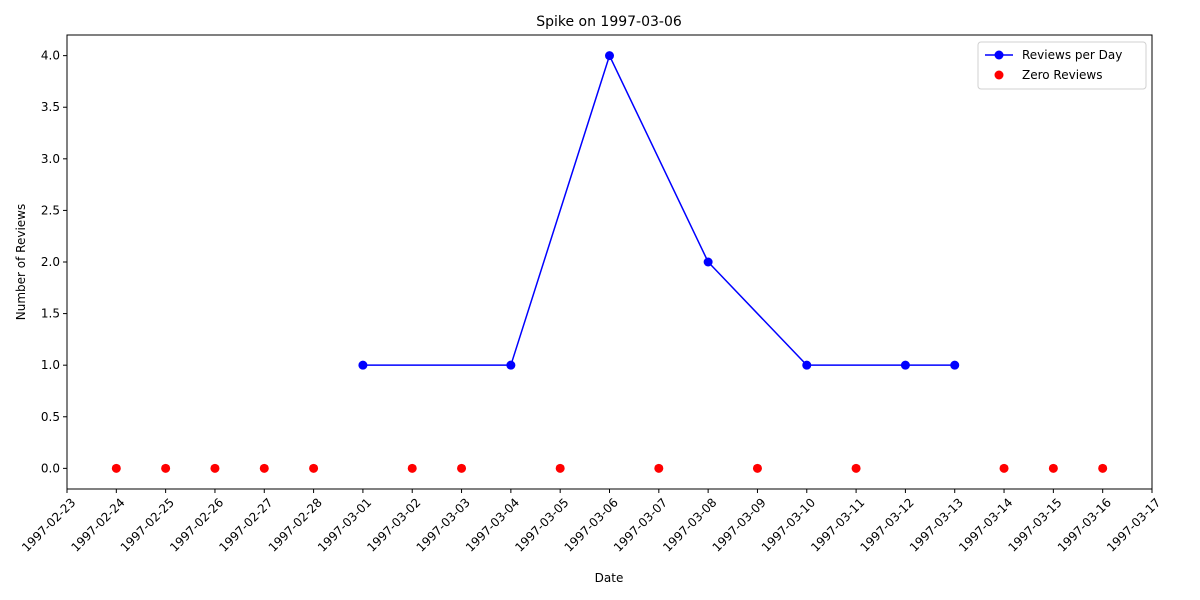 The height and width of the screenshot is (600, 1200). Describe the element at coordinates (50, 314) in the screenshot. I see `y-tick-label: 1.5` at that location.